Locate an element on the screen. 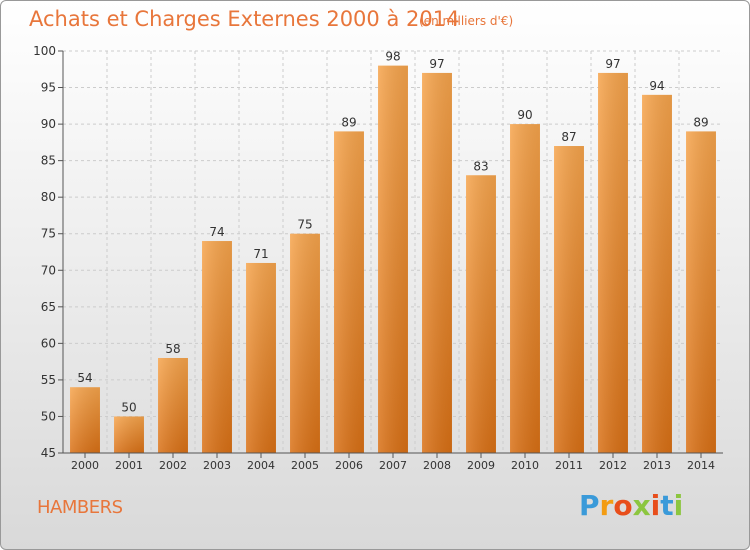  value-label: 94 is located at coordinates (656, 86).